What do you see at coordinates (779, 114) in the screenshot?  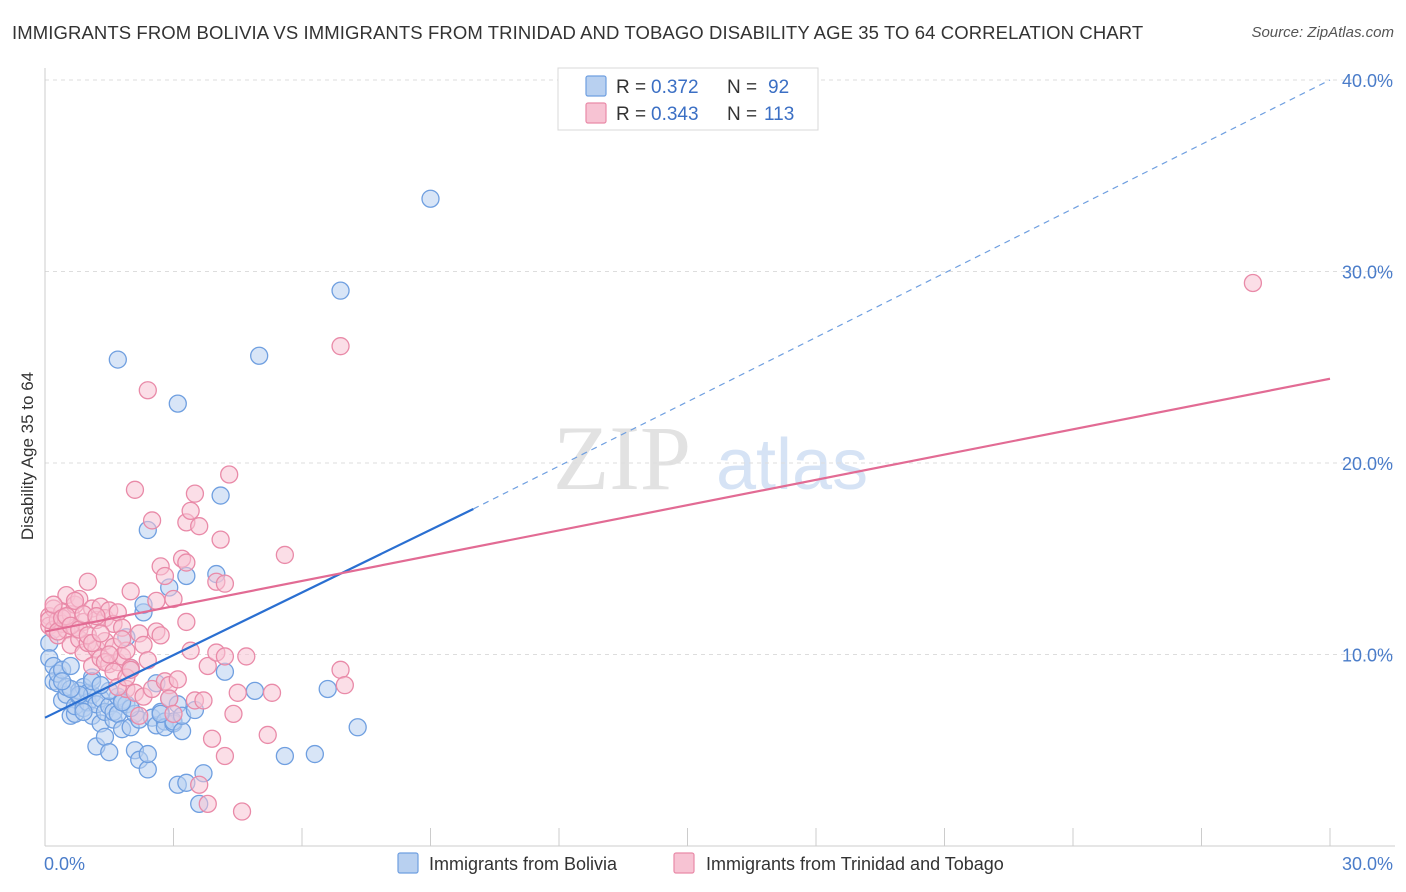 I see `legend-n-value-trinidad: 113` at bounding box center [779, 114].